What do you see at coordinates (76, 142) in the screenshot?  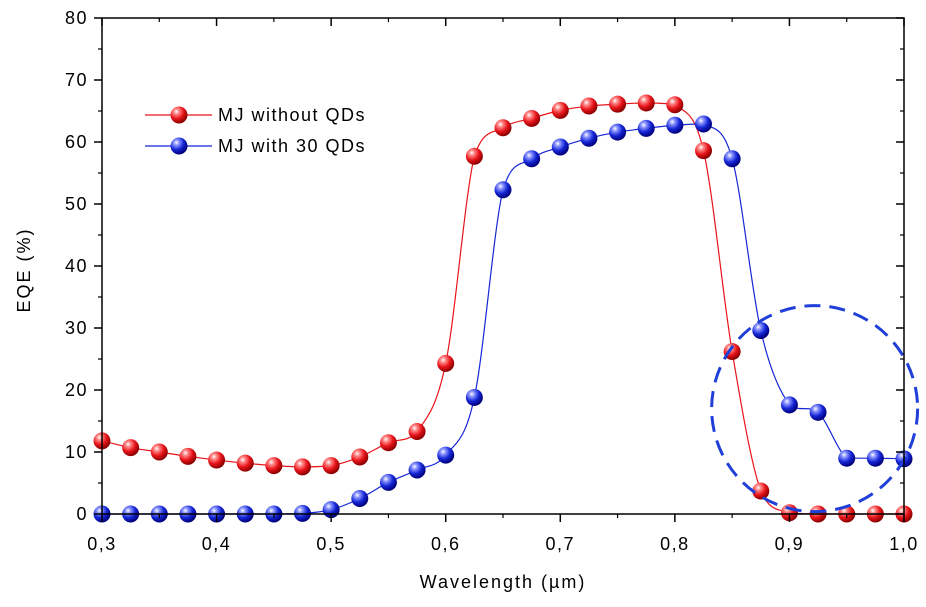 I see `y-tick-label: 60` at bounding box center [76, 142].